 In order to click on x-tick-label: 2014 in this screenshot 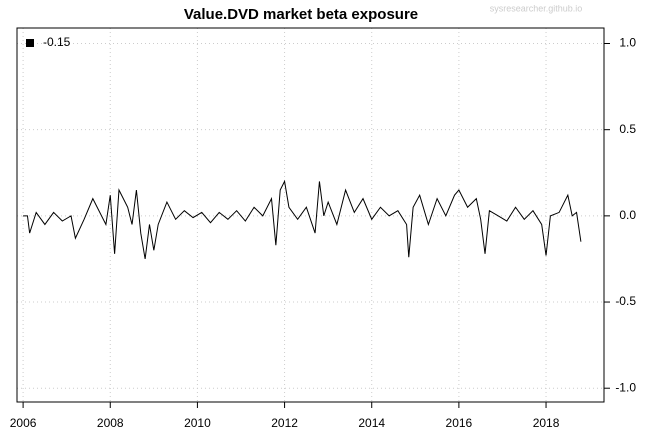, I will do `click(371, 423)`.